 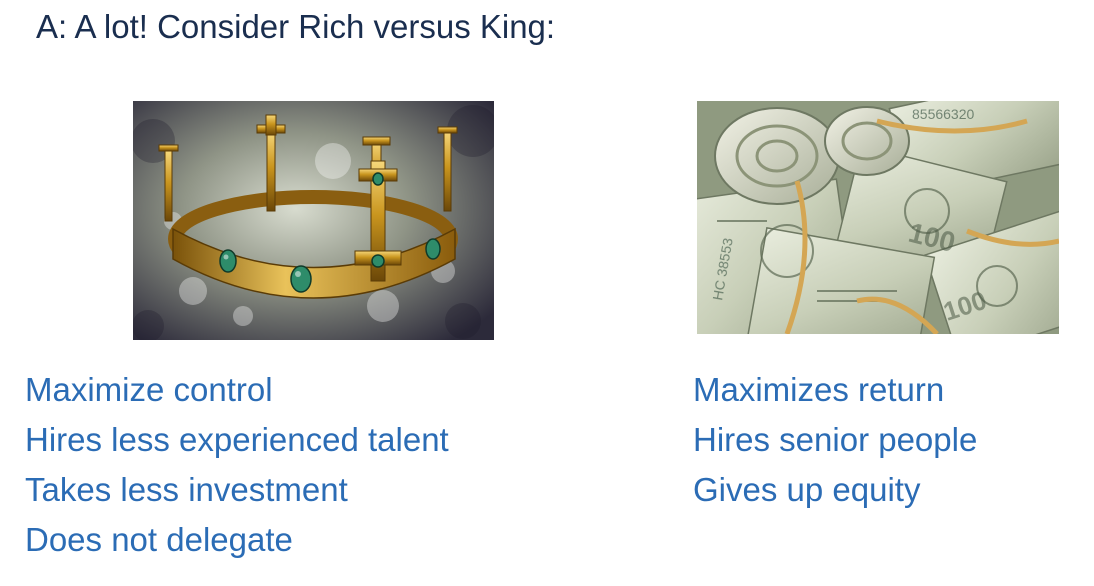 What do you see at coordinates (186, 489) in the screenshot?
I see `list-item: Takes less investment` at bounding box center [186, 489].